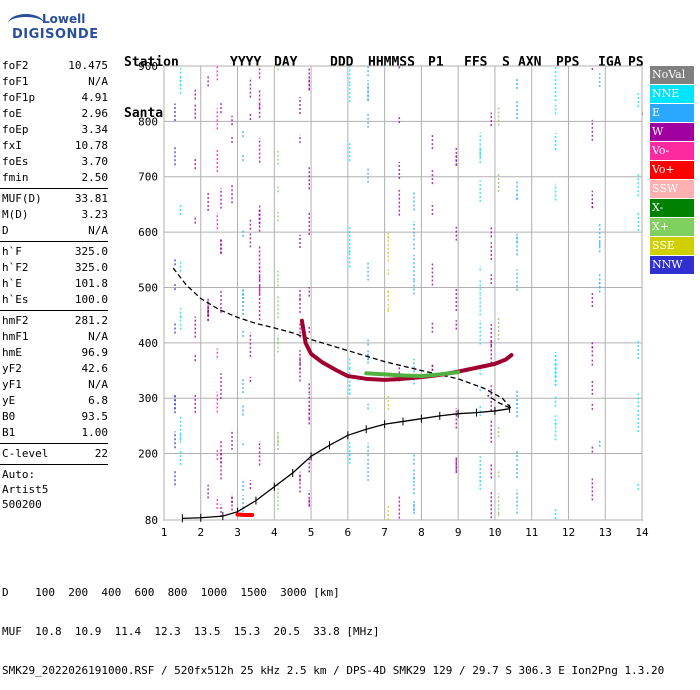  What do you see at coordinates (494, 532) in the screenshot?
I see `x-tick-label: 10` at bounding box center [494, 532].